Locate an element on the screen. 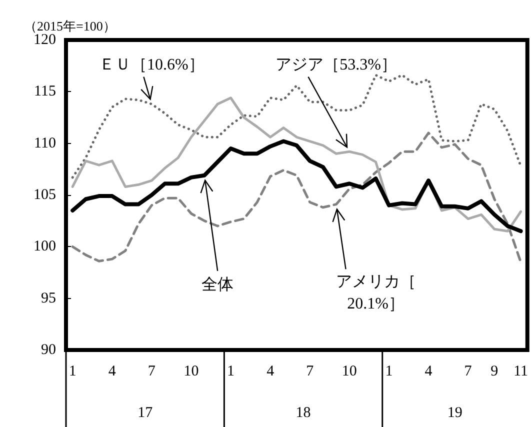 The image size is (531, 427). y-tick-label: 120 is located at coordinates (45, 40).